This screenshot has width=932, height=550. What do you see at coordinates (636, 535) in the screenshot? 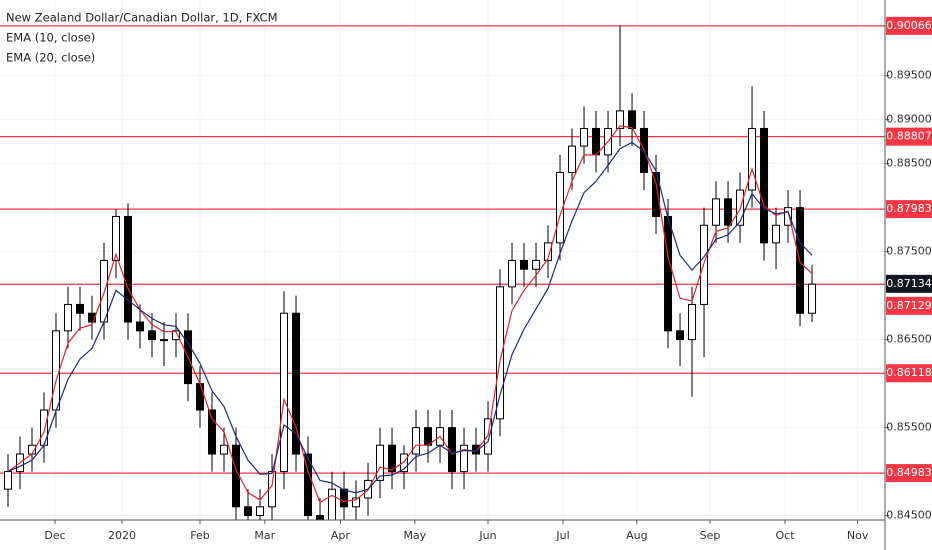
I see `x-tick-label: Aug` at bounding box center [636, 535].